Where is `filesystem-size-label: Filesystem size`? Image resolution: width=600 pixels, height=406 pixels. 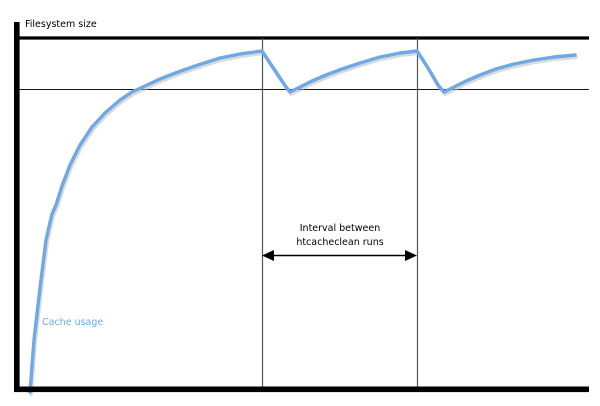 filesystem-size-label: Filesystem size is located at coordinates (61, 24).